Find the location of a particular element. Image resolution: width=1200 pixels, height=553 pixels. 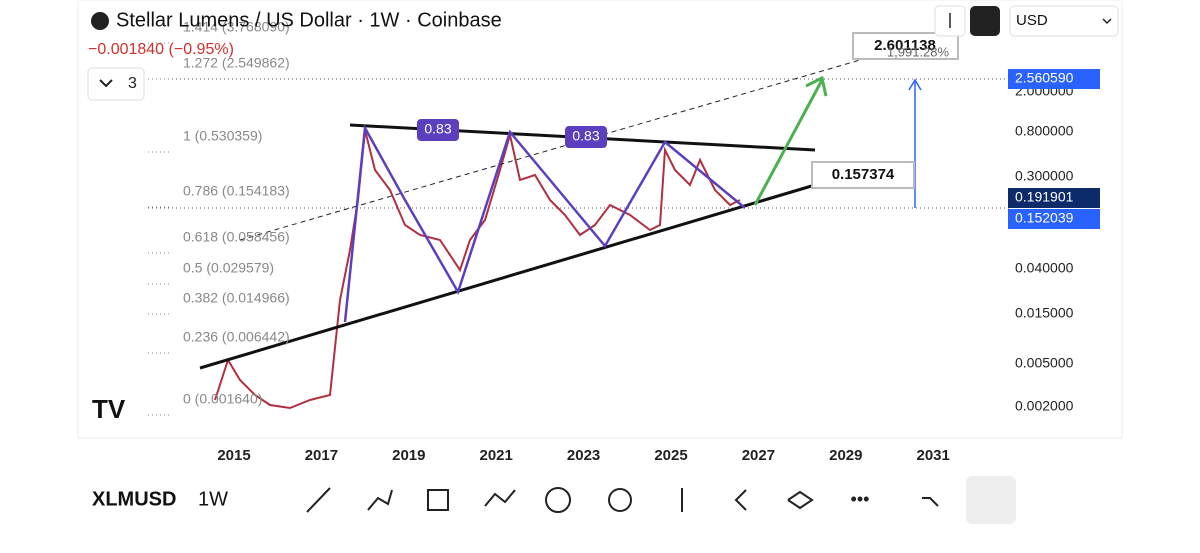

toolbar-interval: 1W is located at coordinates (213, 499).